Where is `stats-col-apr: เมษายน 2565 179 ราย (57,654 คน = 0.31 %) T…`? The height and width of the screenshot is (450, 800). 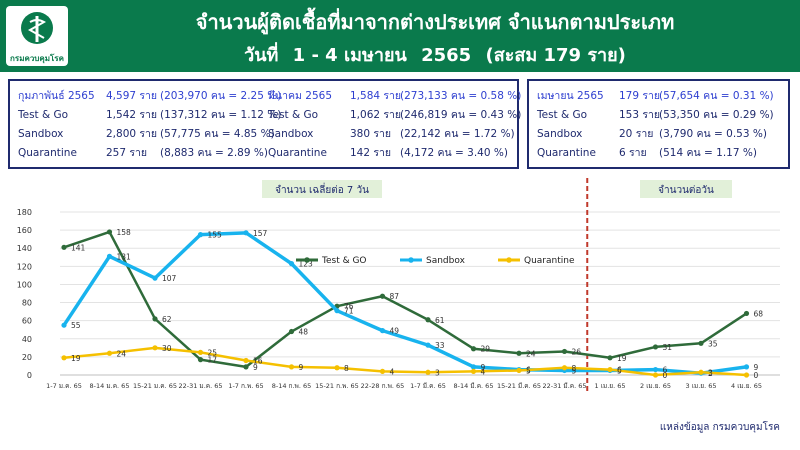
stats-col-apr: เมษายน 2565 179 ราย (57,654 คน = 0.31 %) T… is located at coordinates (662, 125).